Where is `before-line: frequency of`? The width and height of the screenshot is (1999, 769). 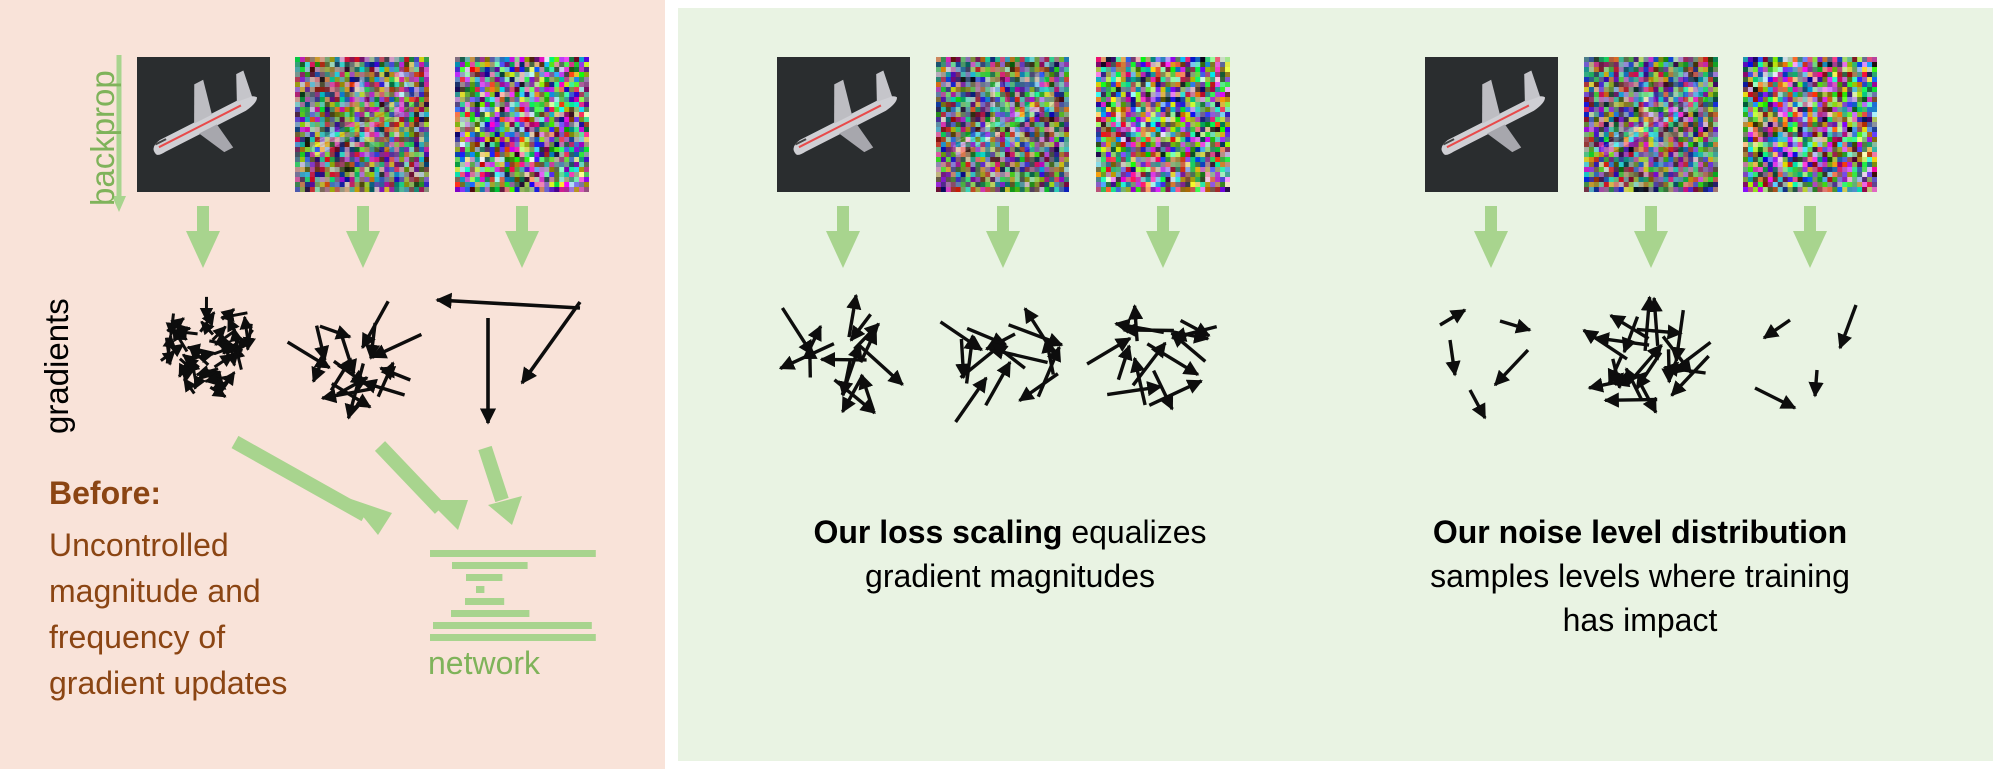
before-line: frequency of is located at coordinates (137, 637).